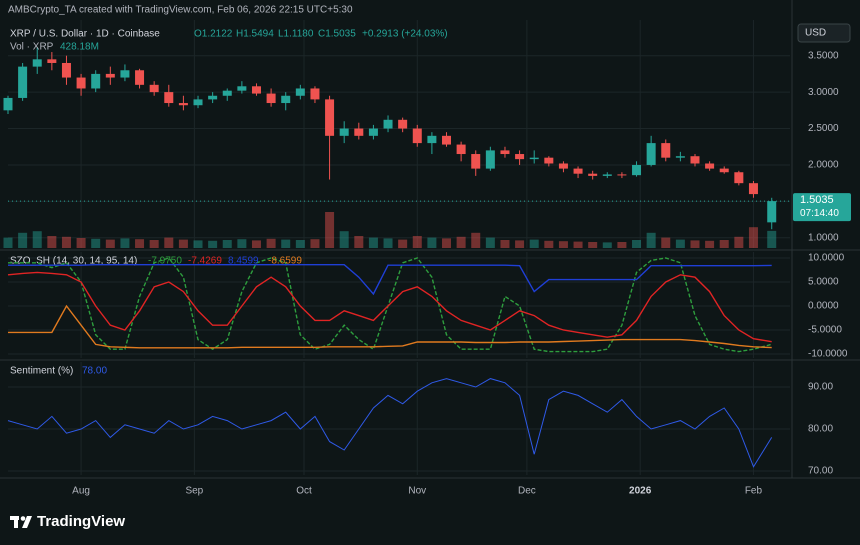 This screenshot has width=860, height=545. I want to click on currency-button, so click(824, 33).